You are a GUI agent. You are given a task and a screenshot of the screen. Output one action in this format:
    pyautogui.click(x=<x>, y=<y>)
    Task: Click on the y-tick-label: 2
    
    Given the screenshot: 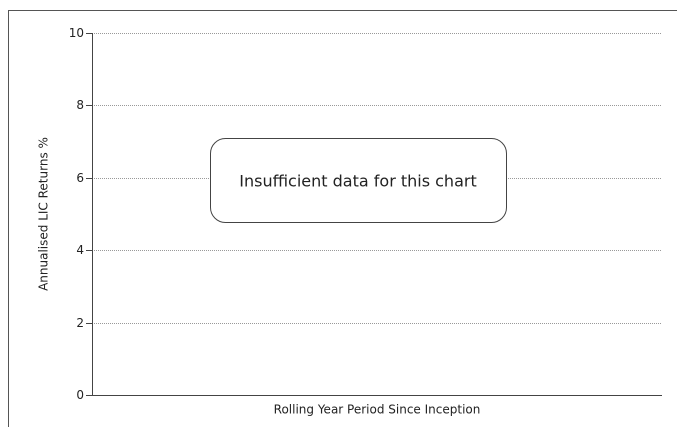 What is the action you would take?
    pyautogui.click(x=80, y=323)
    